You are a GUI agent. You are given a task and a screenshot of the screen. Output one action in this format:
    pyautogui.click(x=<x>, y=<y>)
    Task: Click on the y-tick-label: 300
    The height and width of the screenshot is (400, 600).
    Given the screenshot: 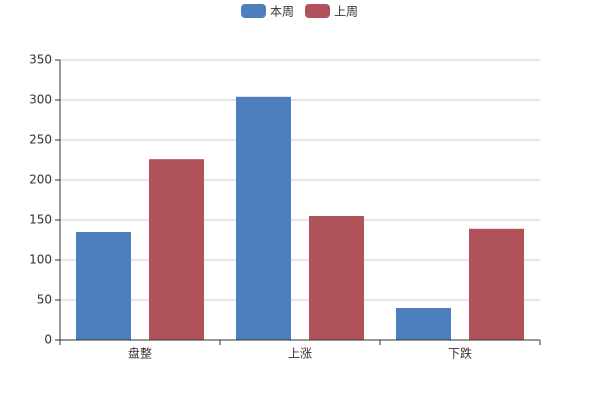 What is the action you would take?
    pyautogui.click(x=40, y=100)
    